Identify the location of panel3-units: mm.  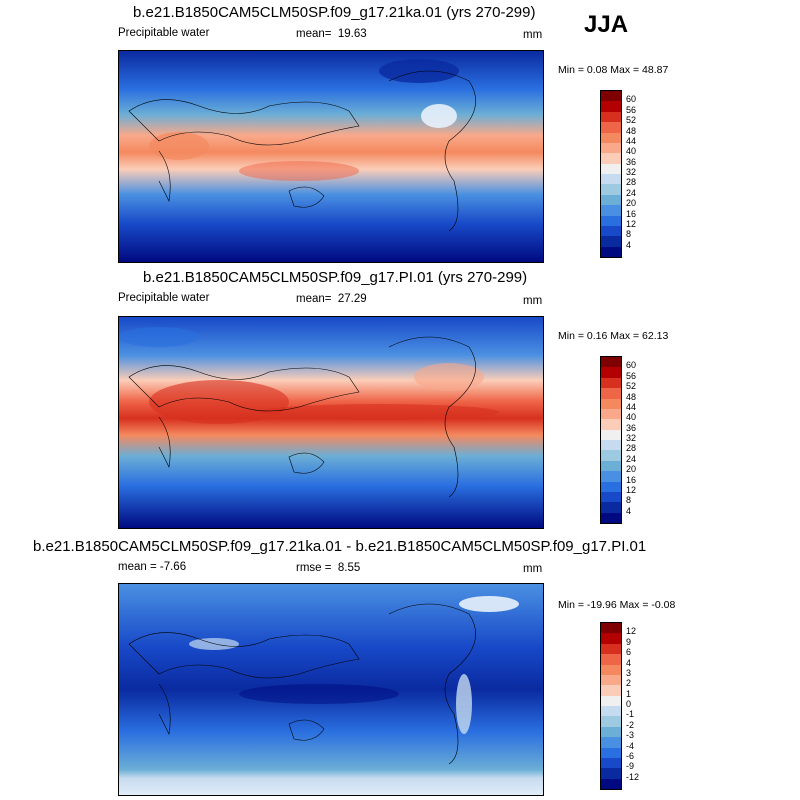
(533, 569).